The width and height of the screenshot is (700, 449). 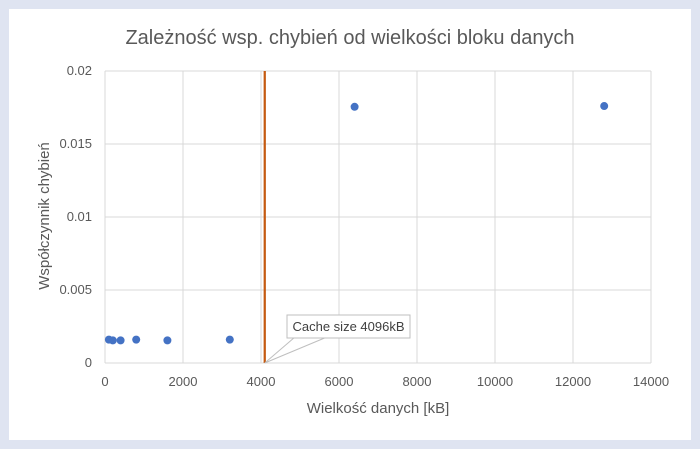 I want to click on y-tick-label: 0.01, so click(x=79, y=216).